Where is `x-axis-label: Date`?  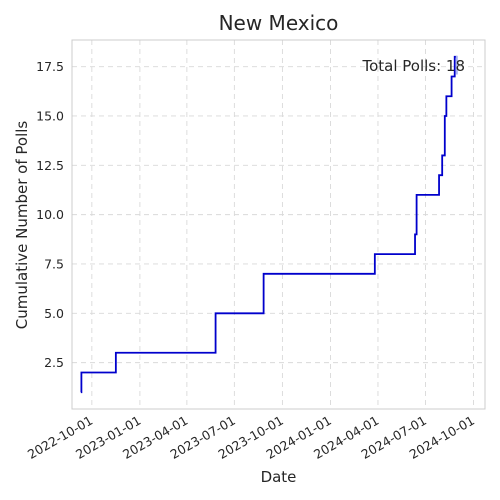
x-axis-label: Date is located at coordinates (279, 477).